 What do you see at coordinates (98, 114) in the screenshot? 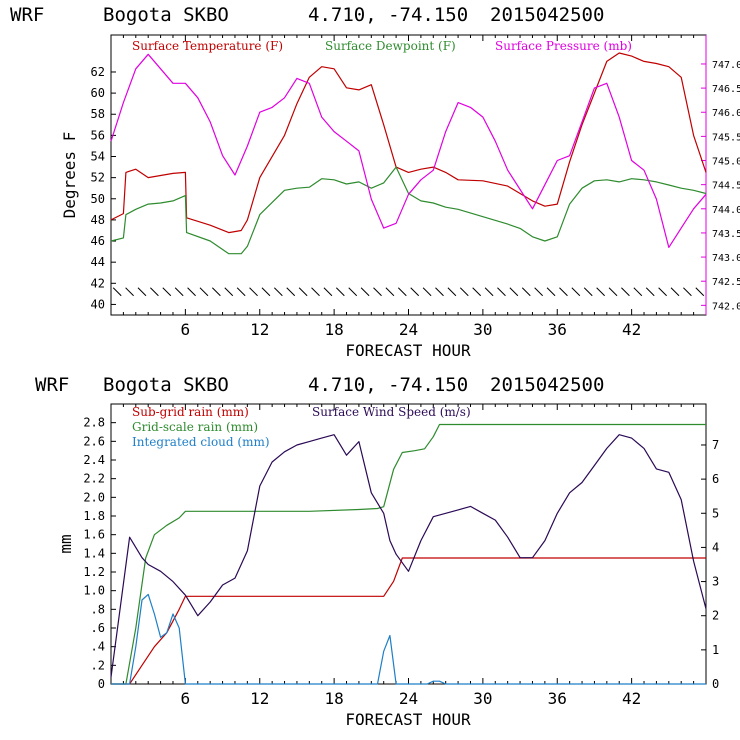
I see `y-tick-label: 58` at bounding box center [98, 114].